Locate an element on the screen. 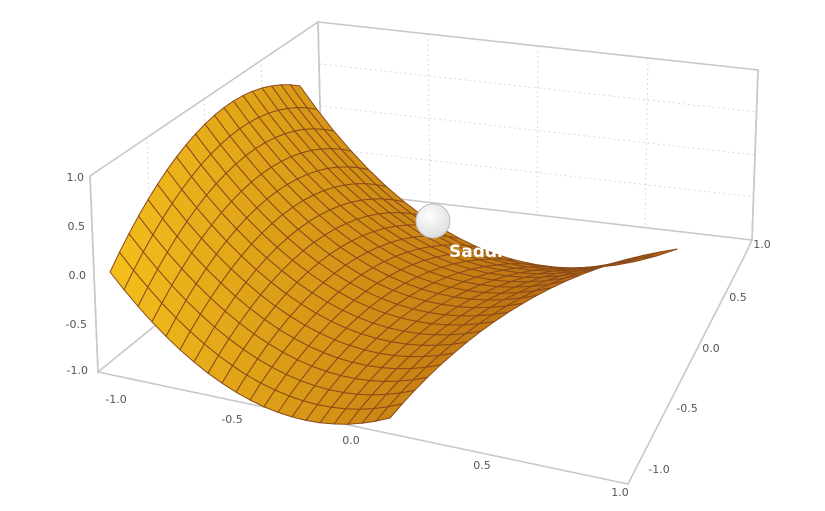  x-axis-ticks: -1.0 -0.5 0.0 0.5 1.0 is located at coordinates (366, 446).